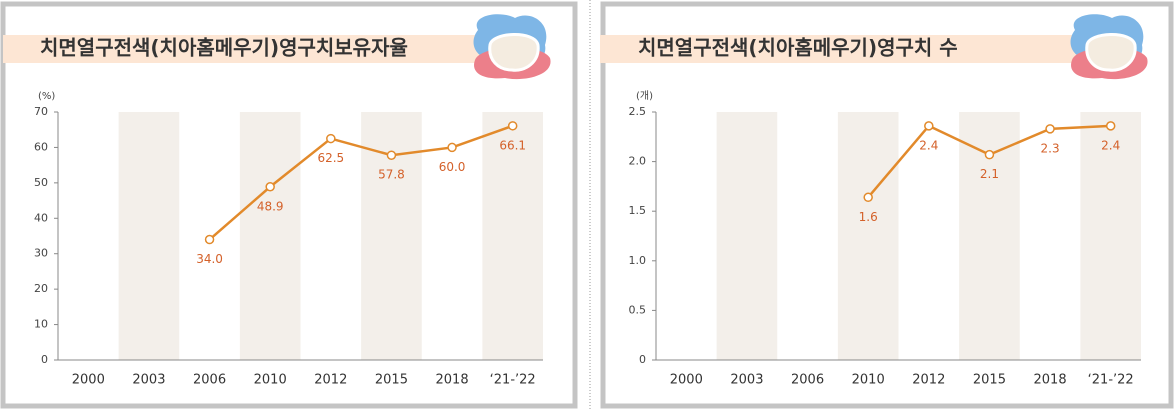 This screenshot has width=1176, height=411. What do you see at coordinates (361, 182) in the screenshot?
I see `line` at bounding box center [361, 182].